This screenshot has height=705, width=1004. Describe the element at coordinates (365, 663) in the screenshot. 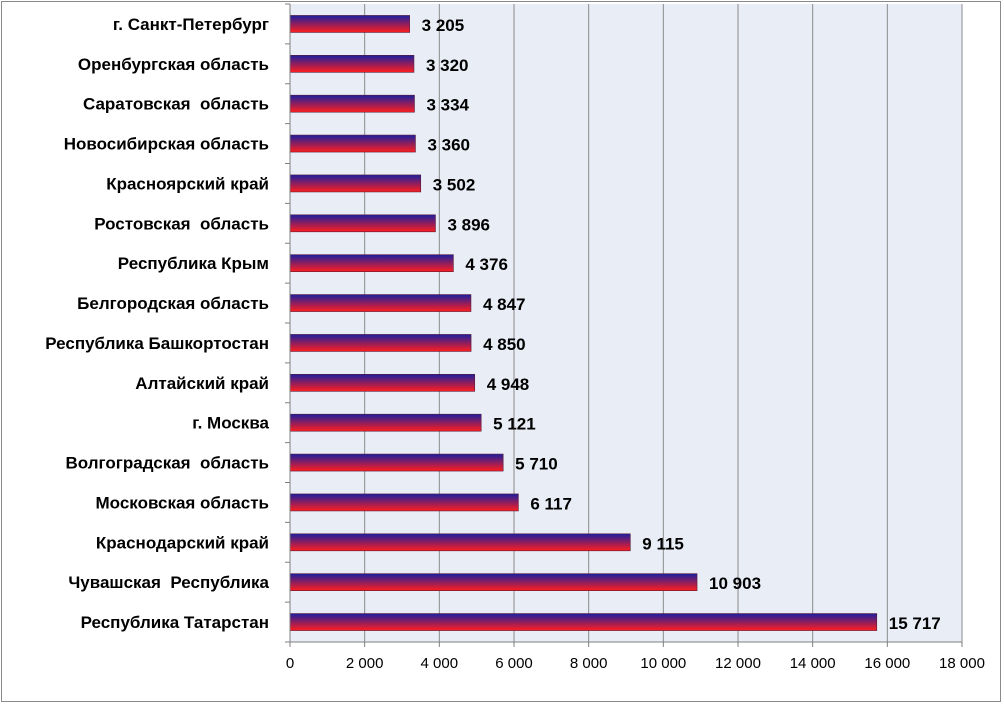

I see `x-tick-label: 2 000` at that location.